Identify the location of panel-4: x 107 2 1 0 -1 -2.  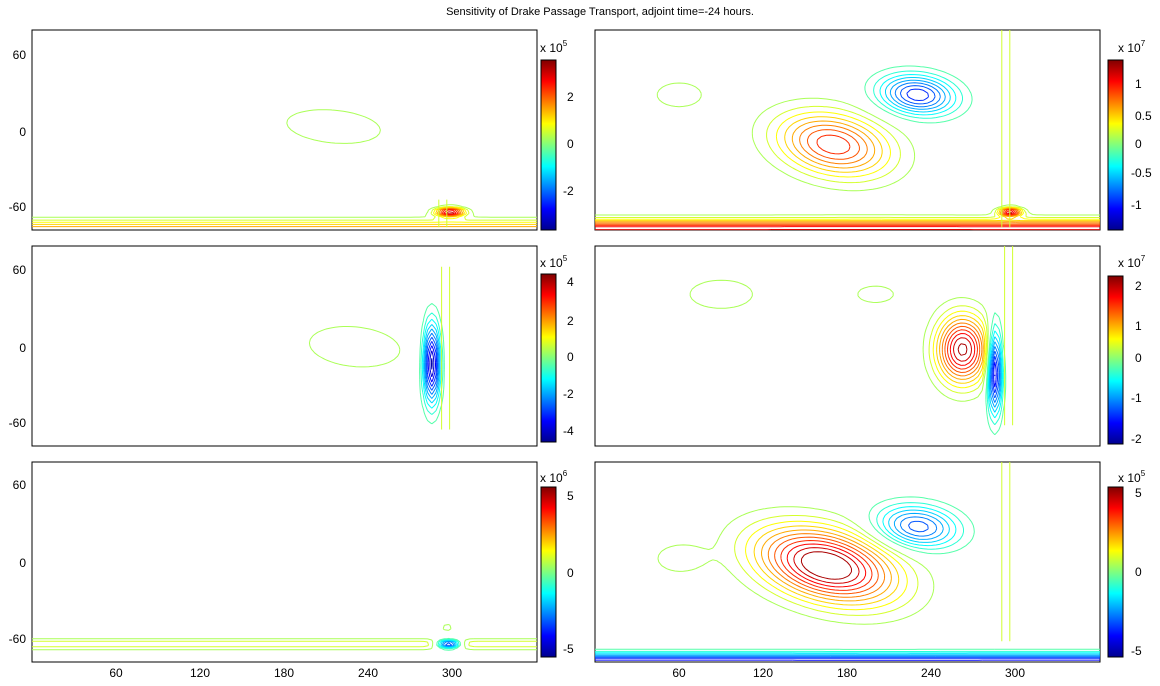
(870, 346).